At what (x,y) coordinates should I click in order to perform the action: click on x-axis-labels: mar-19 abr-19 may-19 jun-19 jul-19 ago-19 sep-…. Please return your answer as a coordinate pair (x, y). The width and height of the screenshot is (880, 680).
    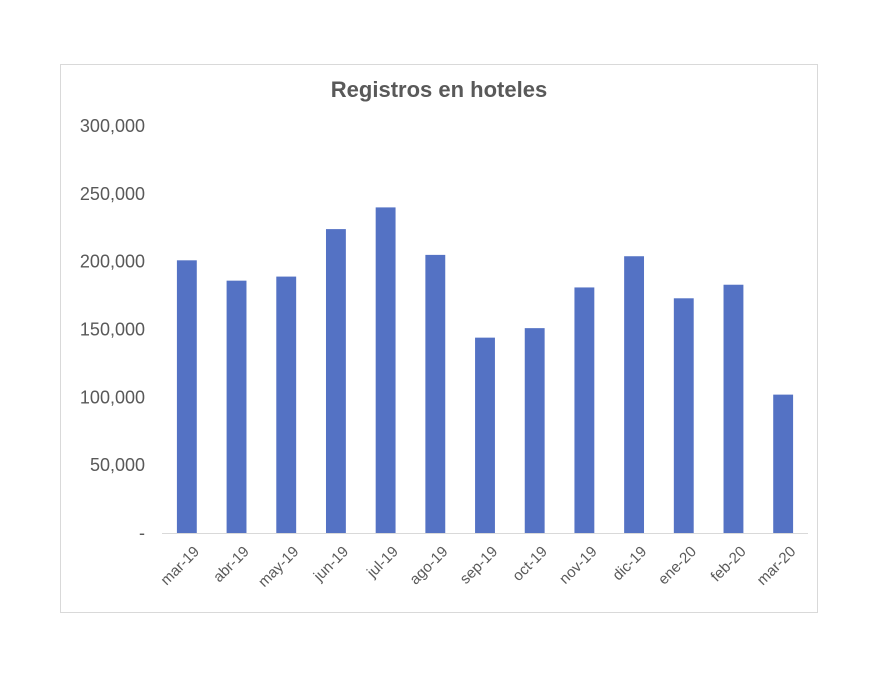
    Looking at the image, I should click on (478, 566).